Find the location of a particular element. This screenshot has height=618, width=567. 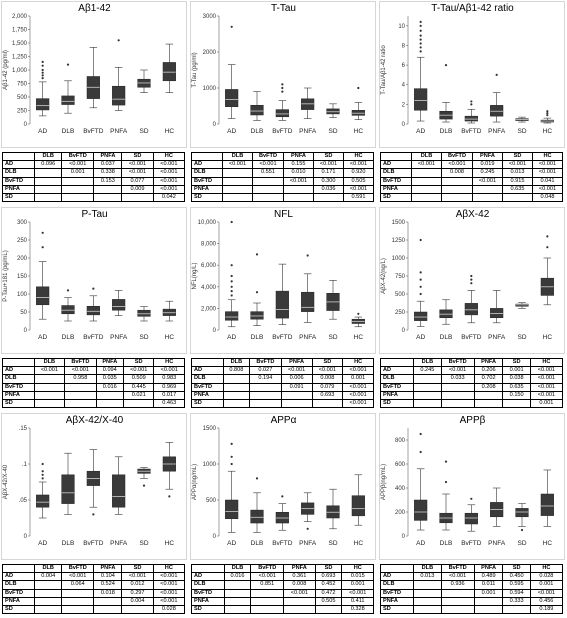

table-row: DLB 0.001 0.338 <0.001 <0.001 is located at coordinates (93, 173).